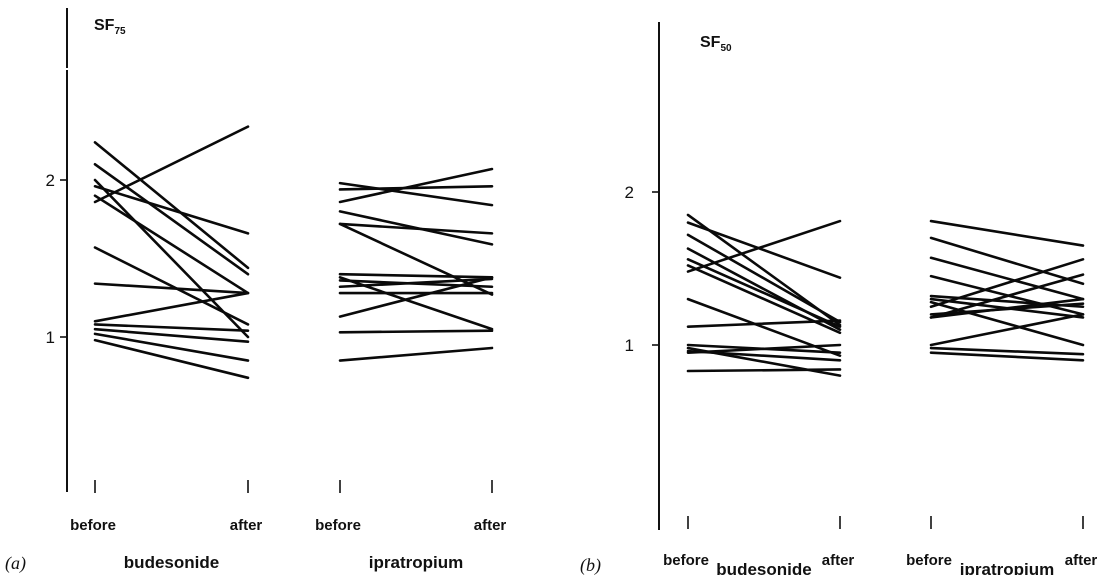 The height and width of the screenshot is (575, 1097). What do you see at coordinates (15, 563) in the screenshot?
I see `panel-letter: (a)` at bounding box center [15, 563].